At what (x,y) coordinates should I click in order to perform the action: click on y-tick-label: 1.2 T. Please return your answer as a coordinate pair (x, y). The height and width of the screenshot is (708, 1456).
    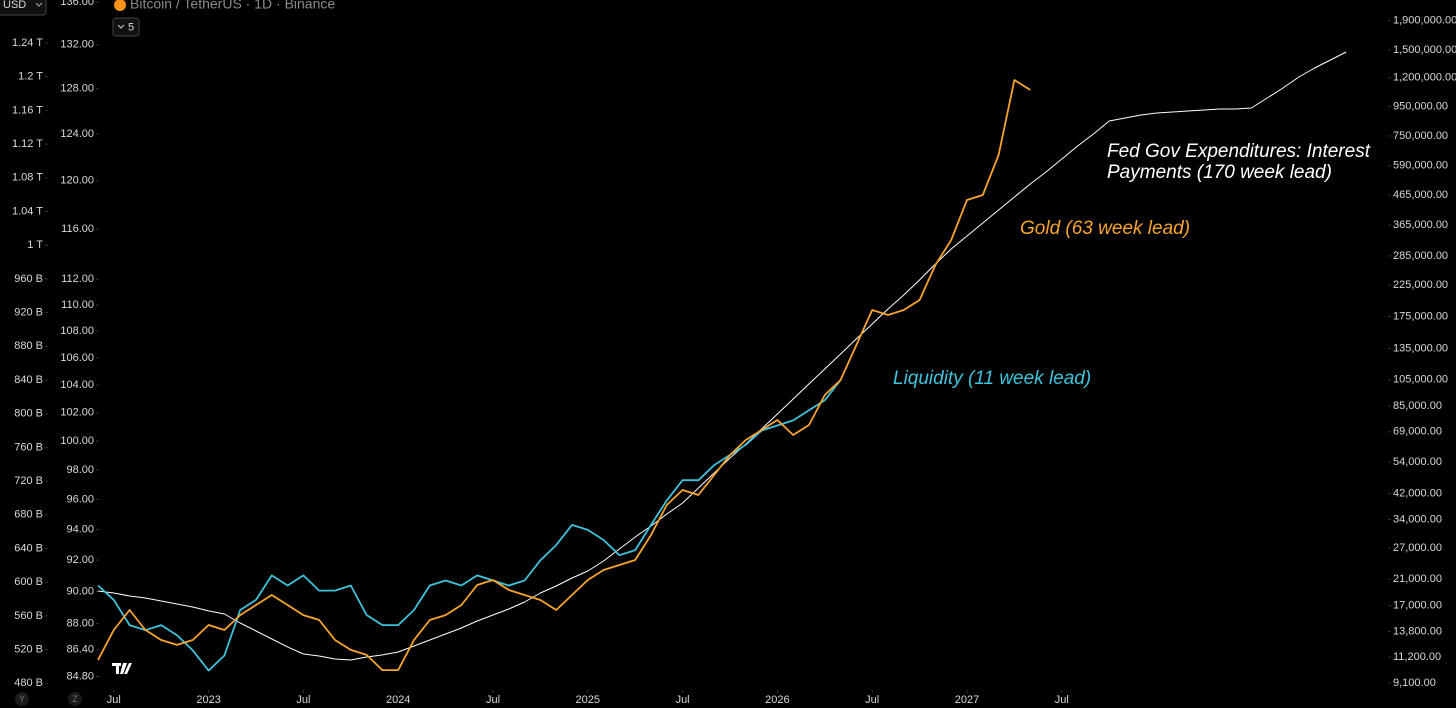
    Looking at the image, I should click on (30, 77).